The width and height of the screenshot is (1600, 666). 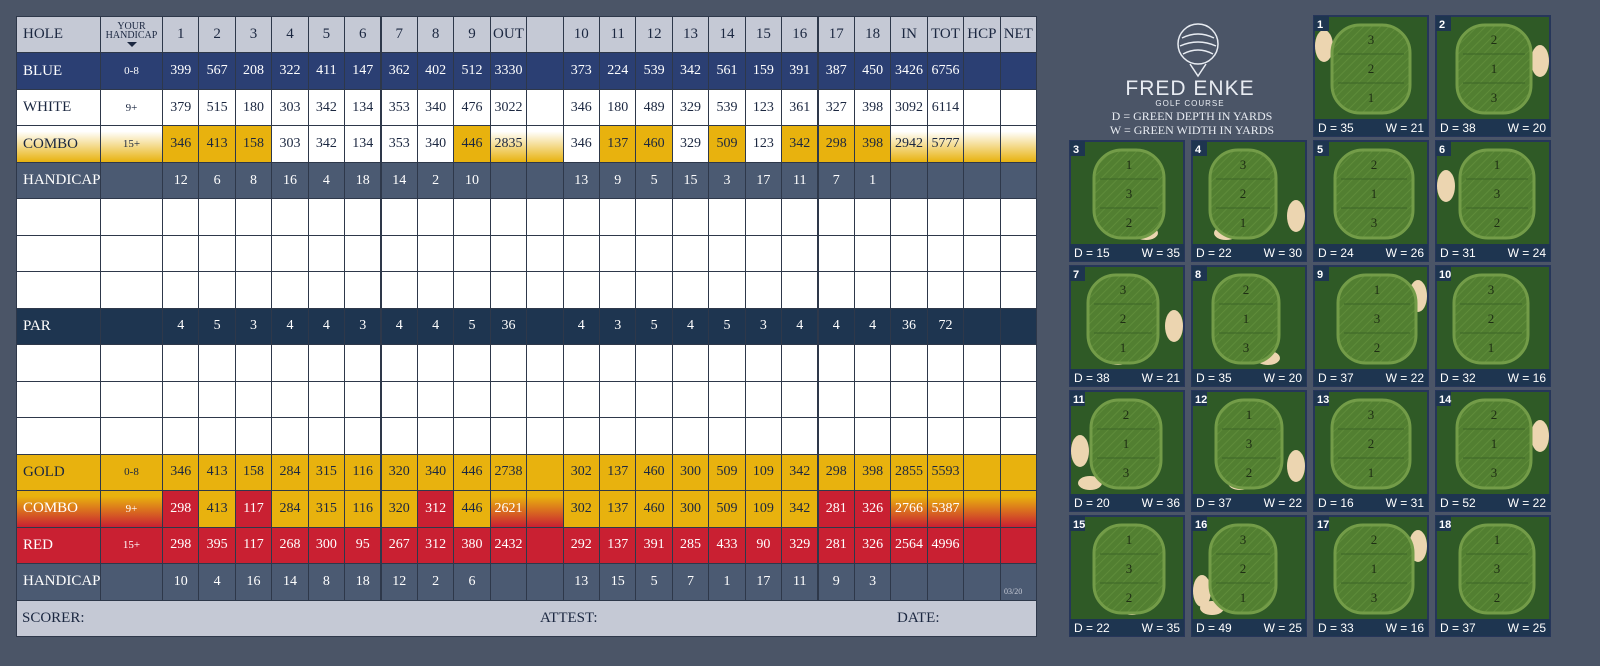 I want to click on score-cell: 7, so click(x=836, y=180).